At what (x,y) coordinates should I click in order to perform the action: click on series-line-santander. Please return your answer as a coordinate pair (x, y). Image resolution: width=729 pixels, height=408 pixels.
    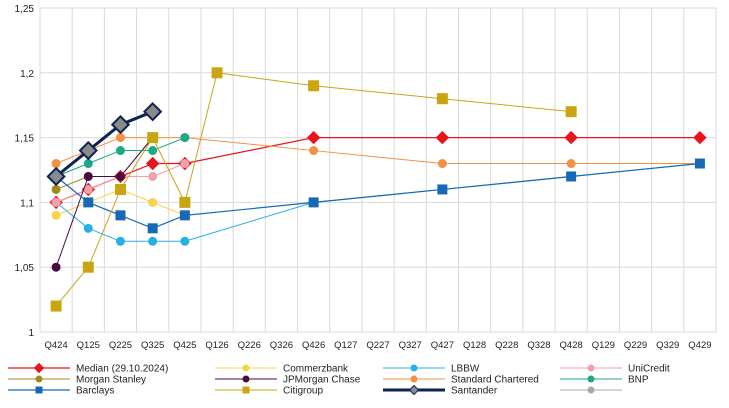
    Looking at the image, I should click on (104, 144).